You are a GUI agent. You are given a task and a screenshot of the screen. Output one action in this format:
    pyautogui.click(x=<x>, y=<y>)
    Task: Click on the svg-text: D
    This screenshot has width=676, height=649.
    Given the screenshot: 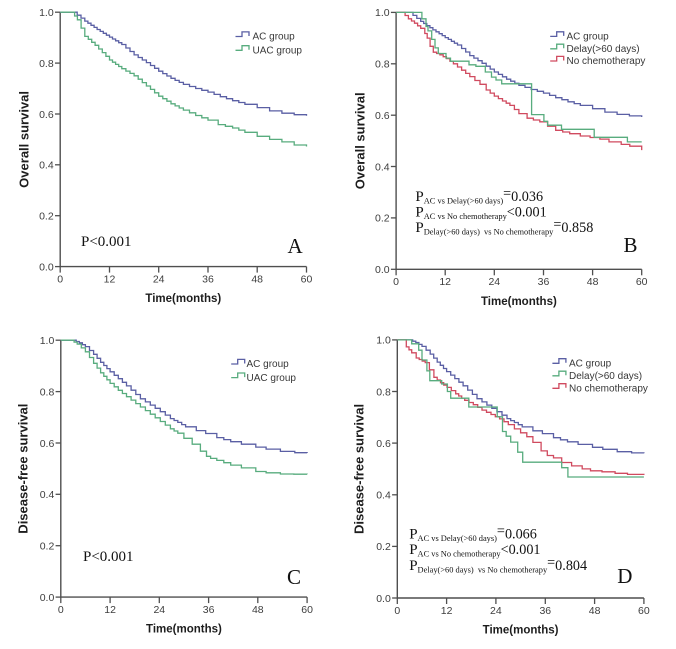 What is the action you would take?
    pyautogui.click(x=624, y=576)
    